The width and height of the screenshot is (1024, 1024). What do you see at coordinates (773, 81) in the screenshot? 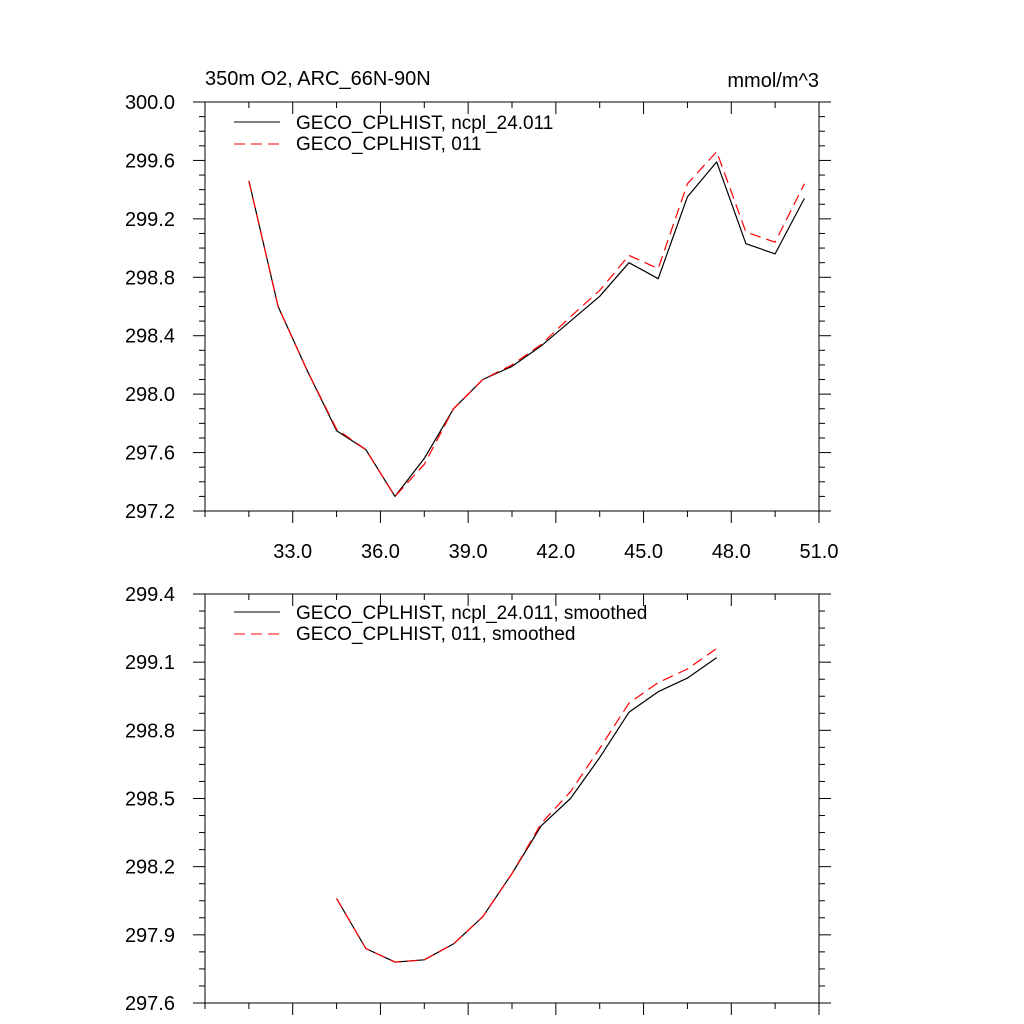
I see `panel-title-right: mmol/m^3` at bounding box center [773, 81].